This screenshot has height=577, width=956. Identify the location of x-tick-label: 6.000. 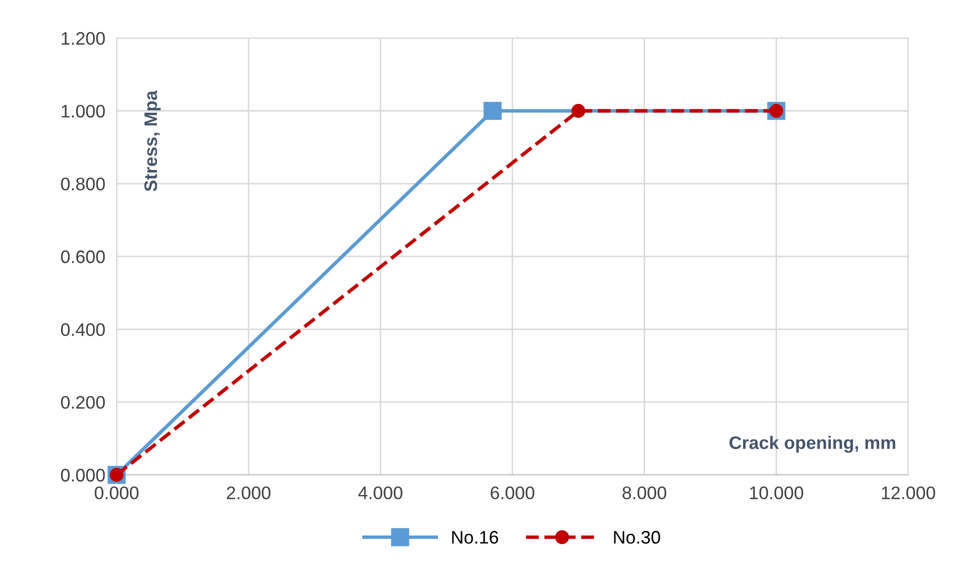
(512, 493).